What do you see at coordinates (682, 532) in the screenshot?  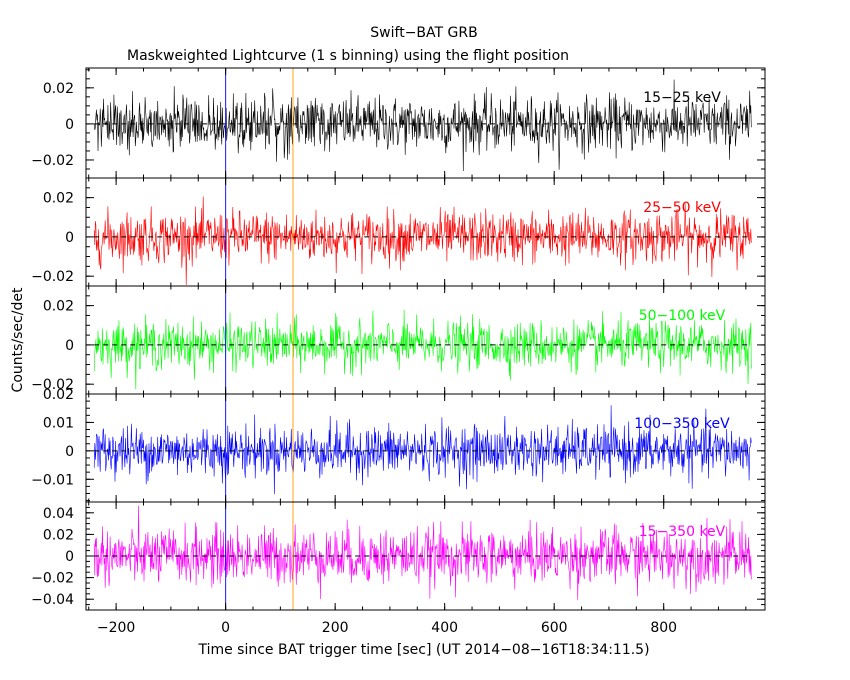 I see `band-label-5: 15−350 keV` at bounding box center [682, 532].